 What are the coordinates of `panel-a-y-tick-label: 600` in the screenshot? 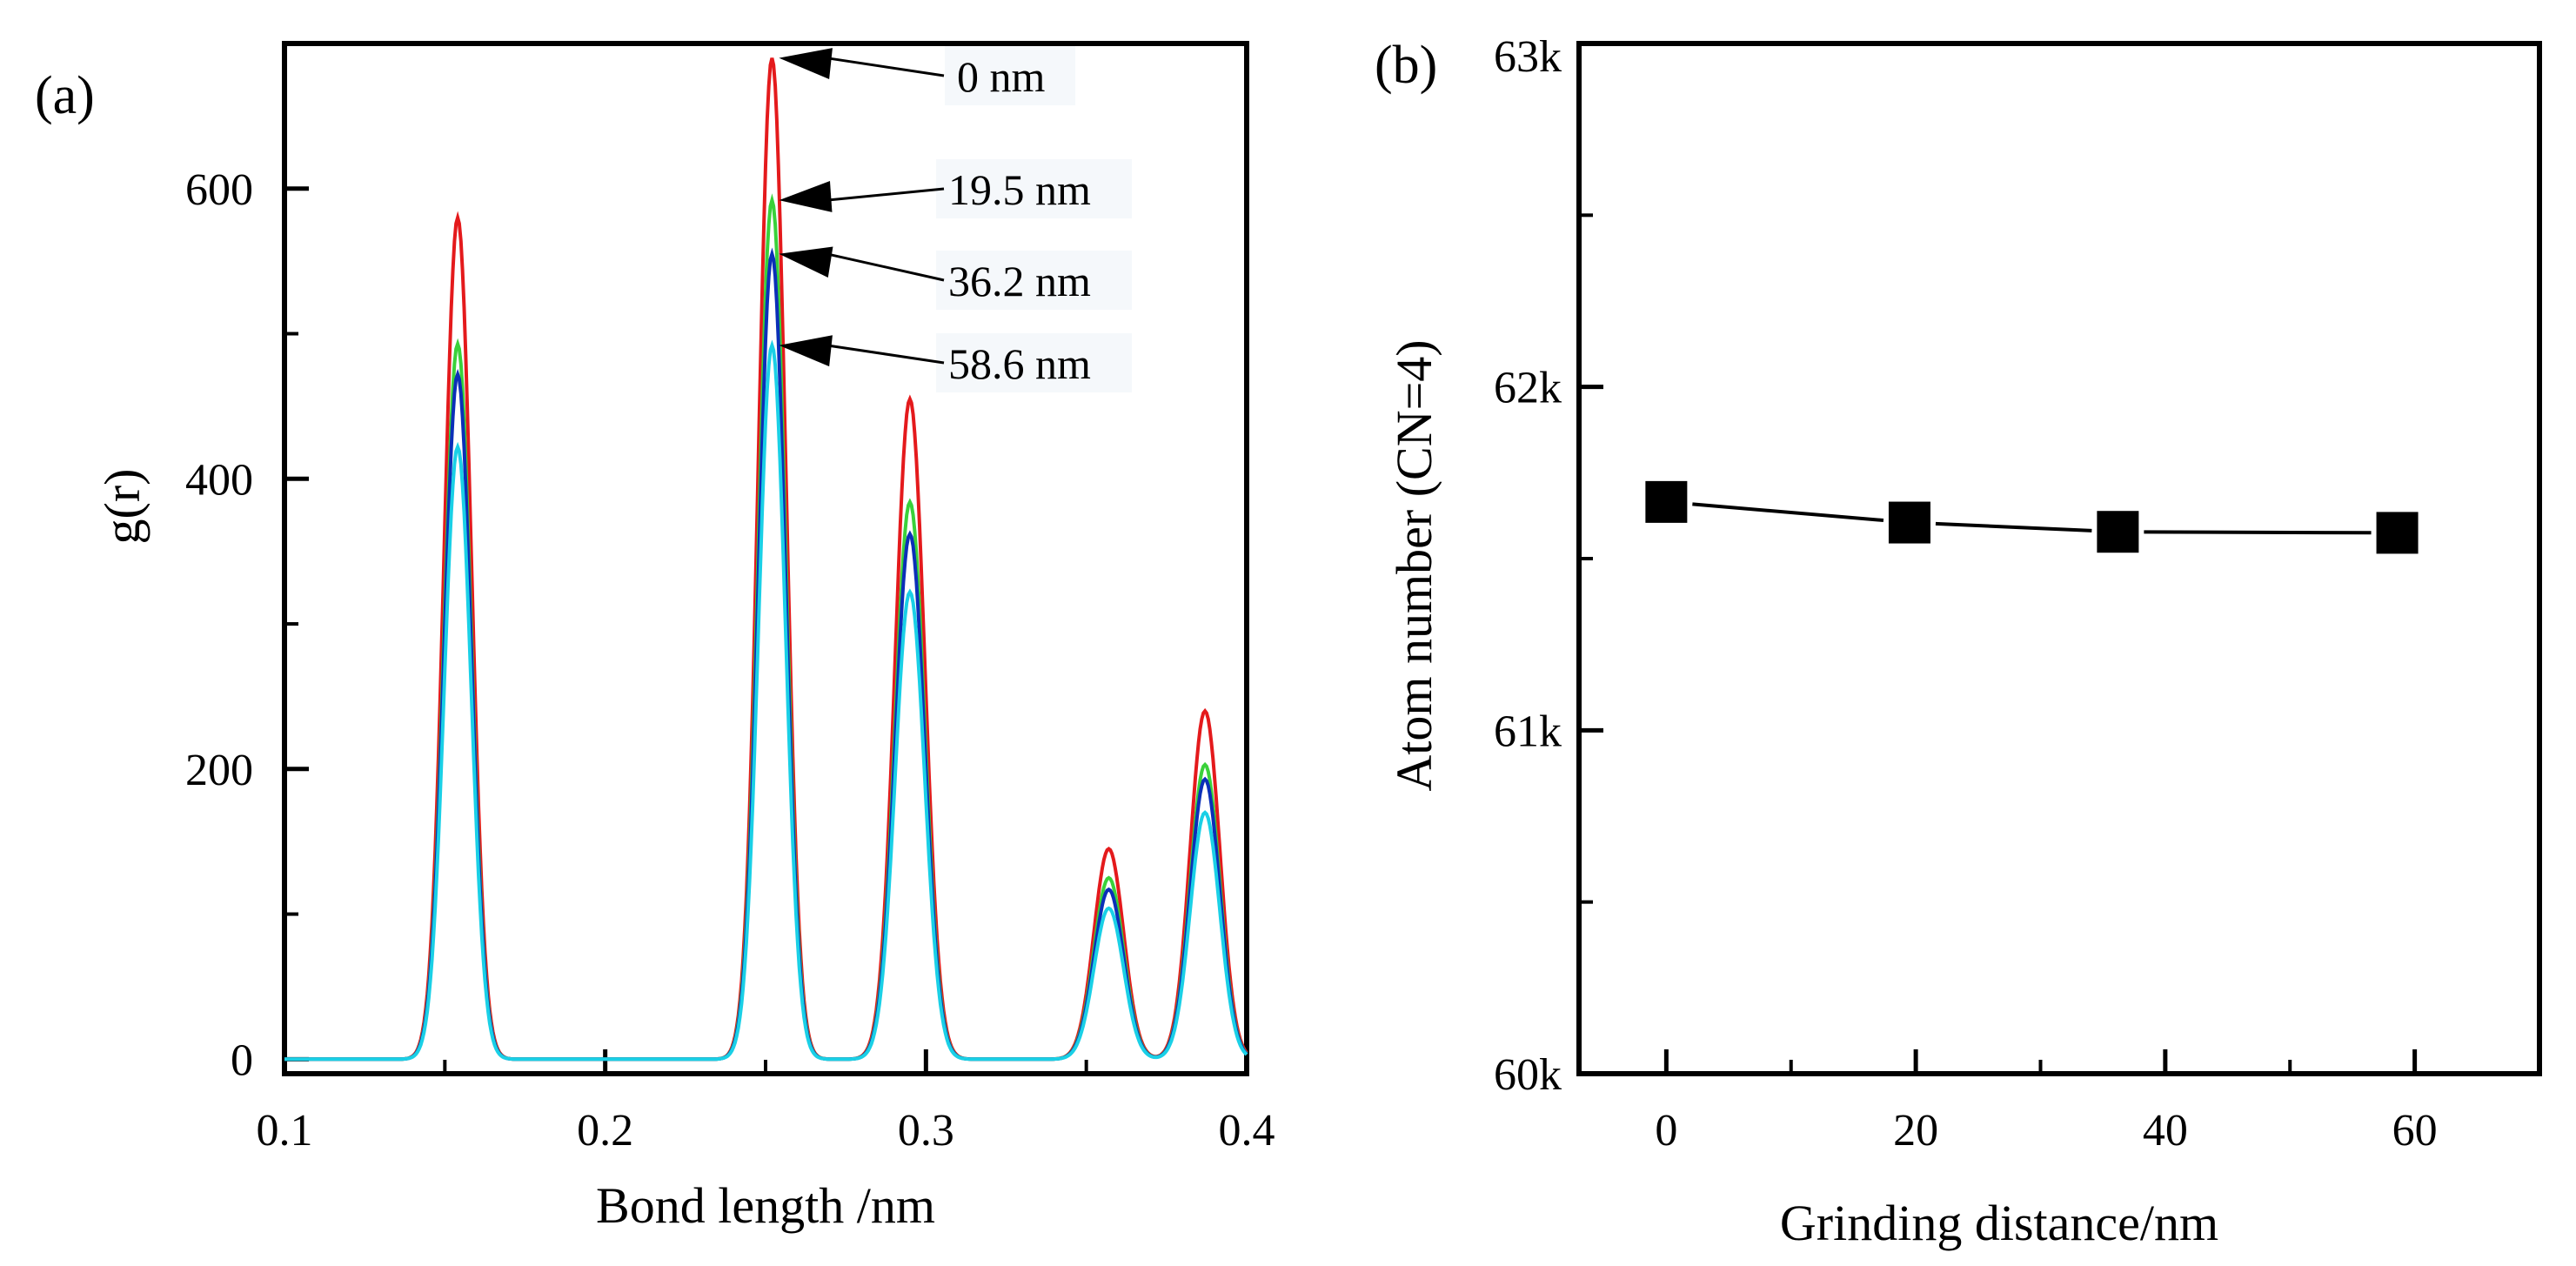 It's located at (219, 190).